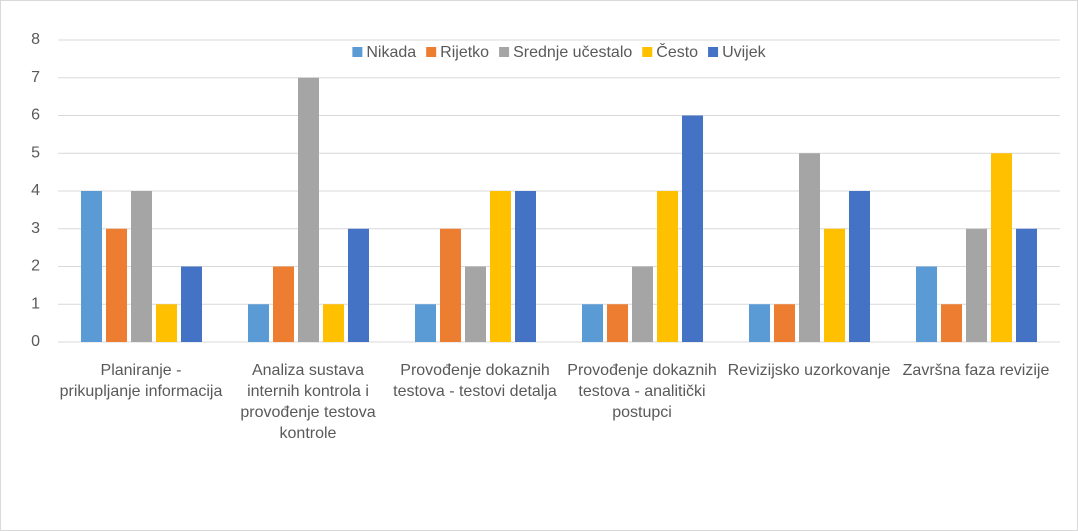  Describe the element at coordinates (572, 52) in the screenshot. I see `legend-label: Srednje učestalo` at that location.